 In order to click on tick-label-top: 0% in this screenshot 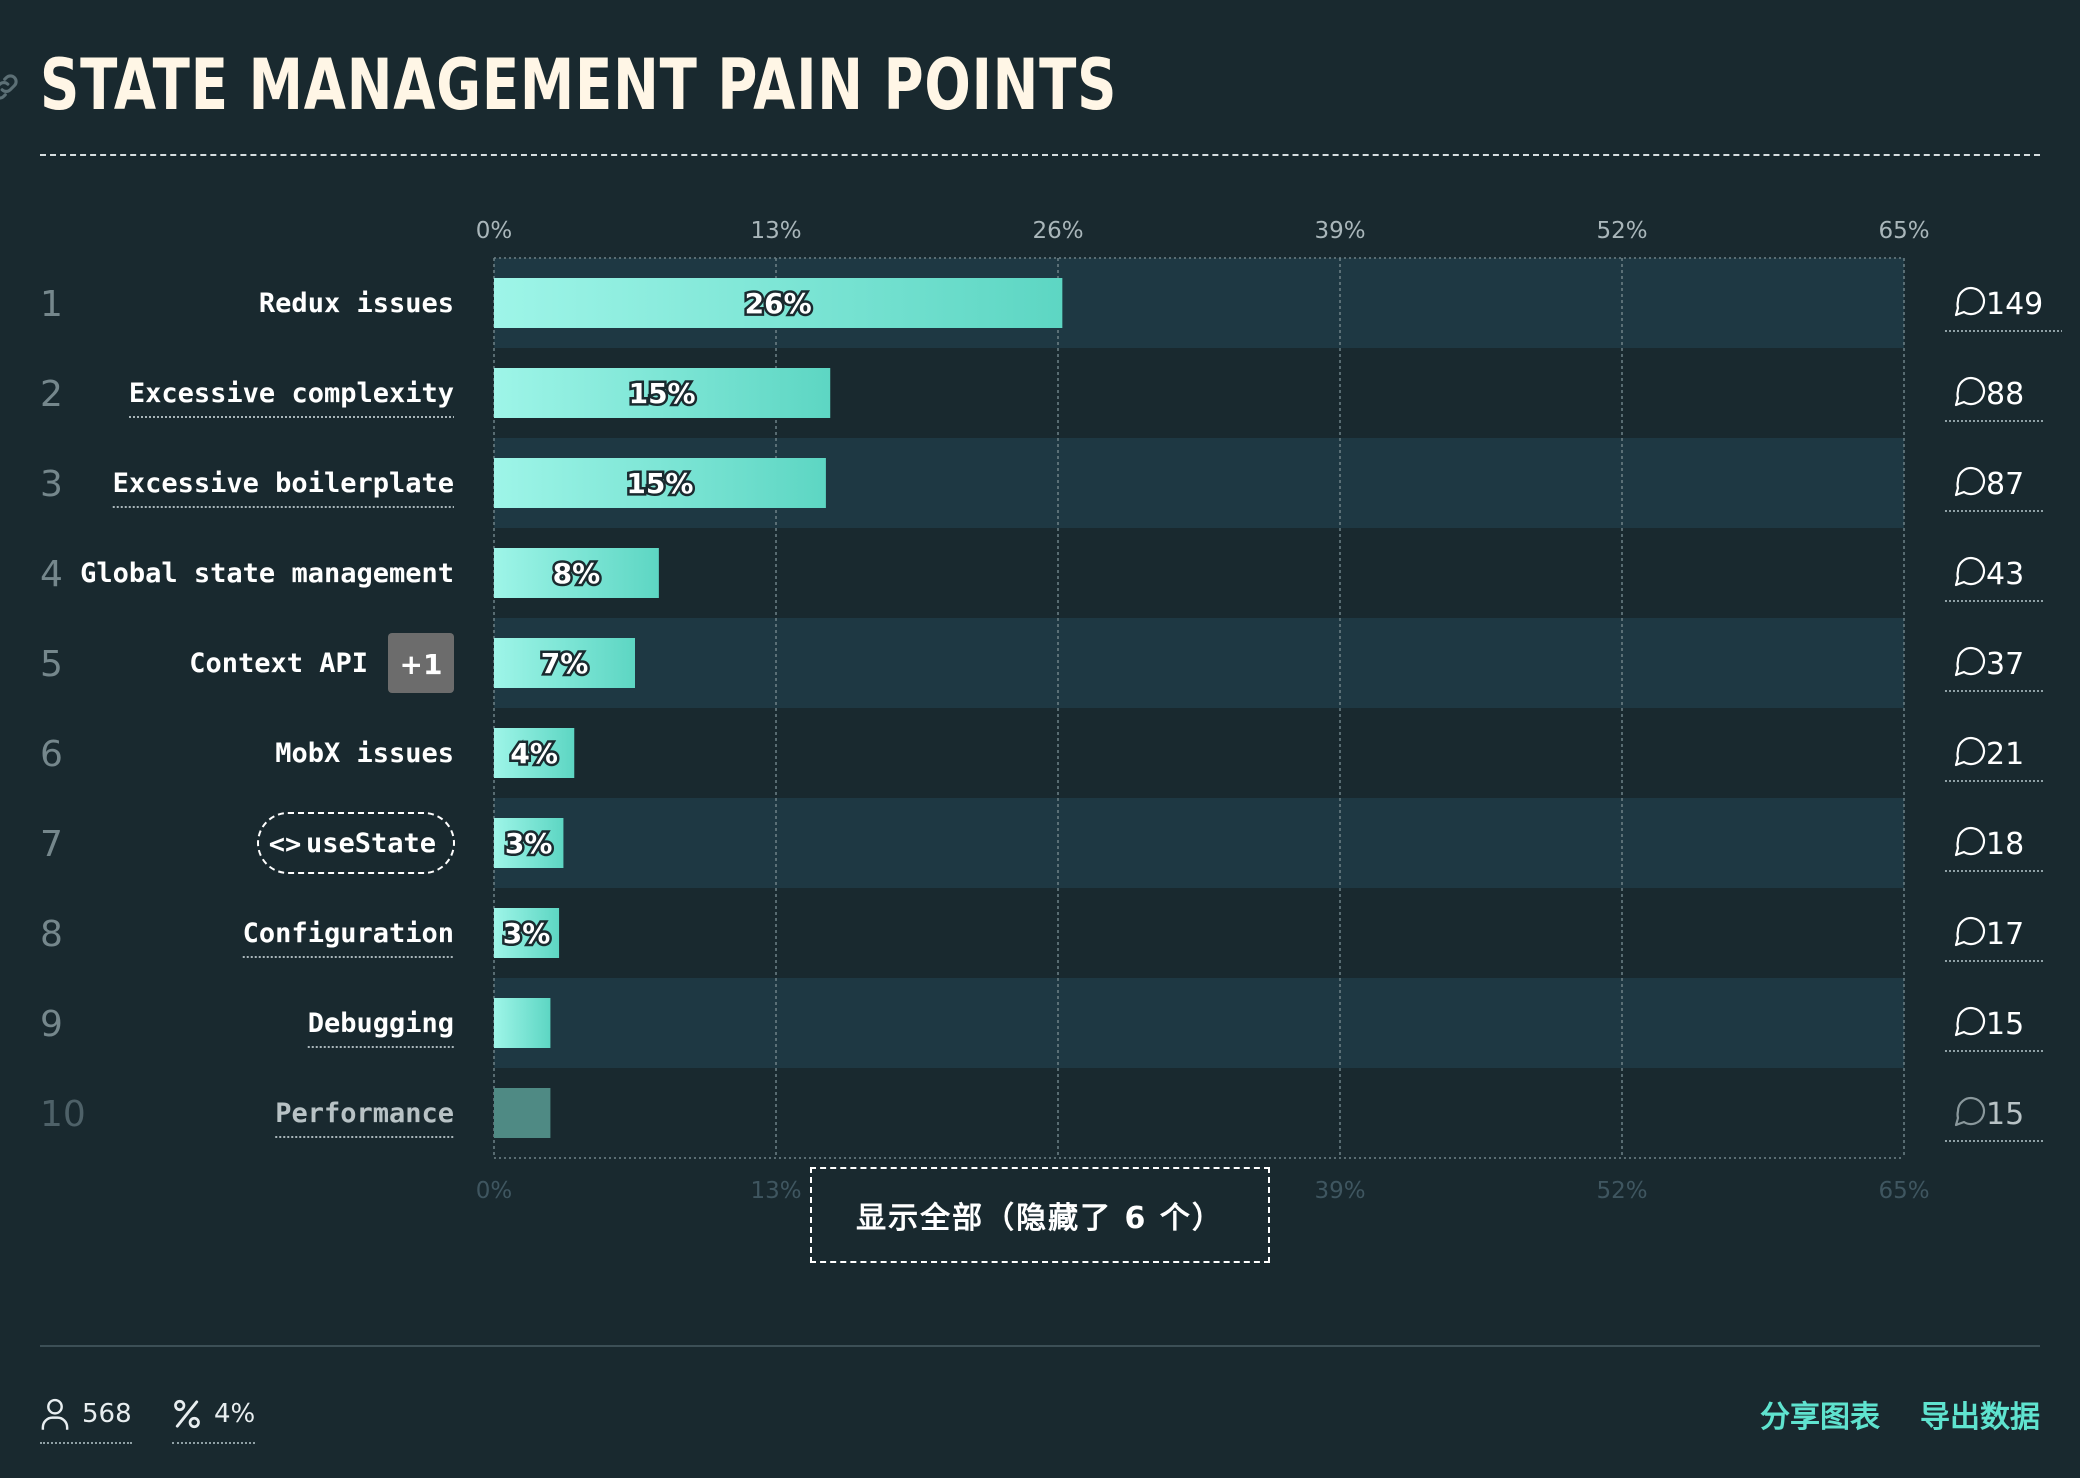, I will do `click(494, 231)`.